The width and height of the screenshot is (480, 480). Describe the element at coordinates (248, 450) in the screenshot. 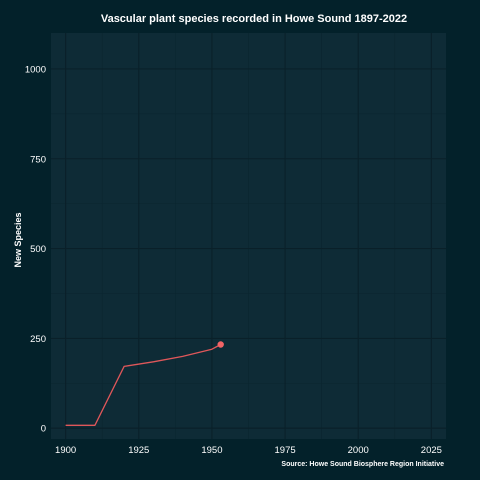

I see `x-tick-labels: 1900 1925 1950 1975 2000 2025` at that location.